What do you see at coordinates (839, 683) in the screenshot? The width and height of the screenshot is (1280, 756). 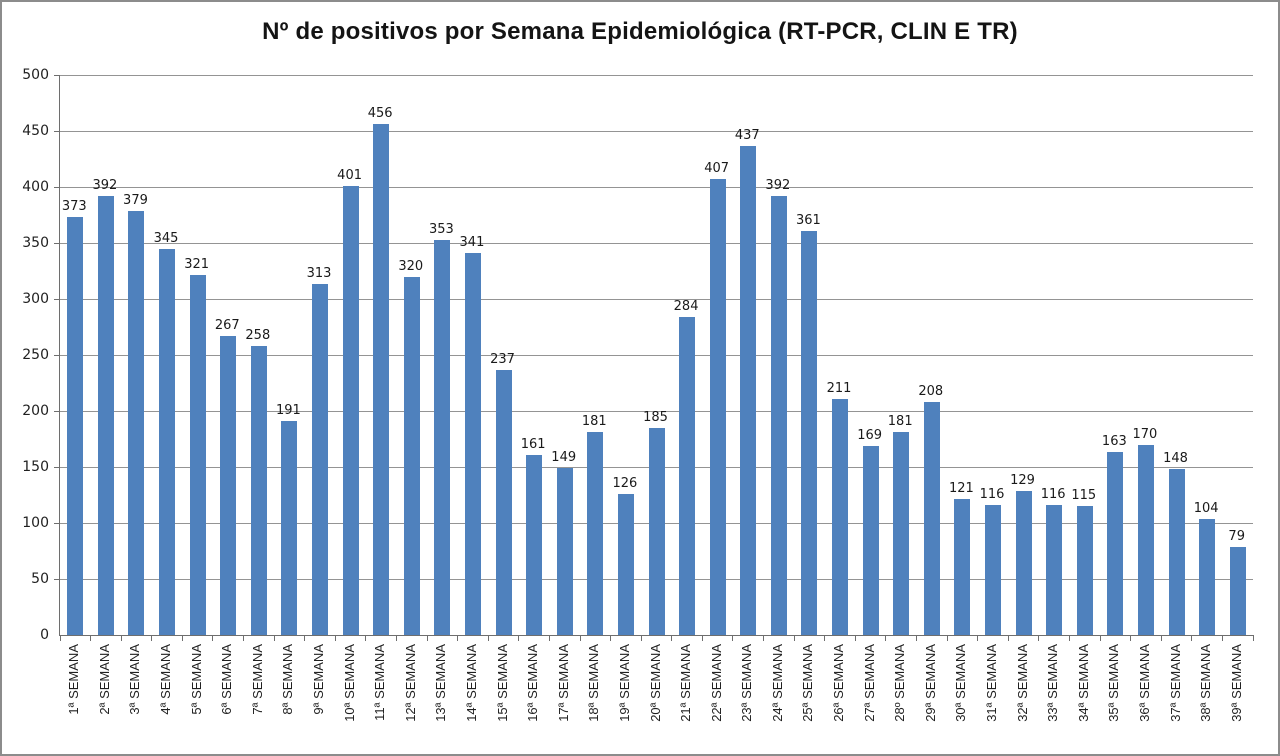 I see `x-axis-label: 26ª SEMANA` at bounding box center [839, 683].